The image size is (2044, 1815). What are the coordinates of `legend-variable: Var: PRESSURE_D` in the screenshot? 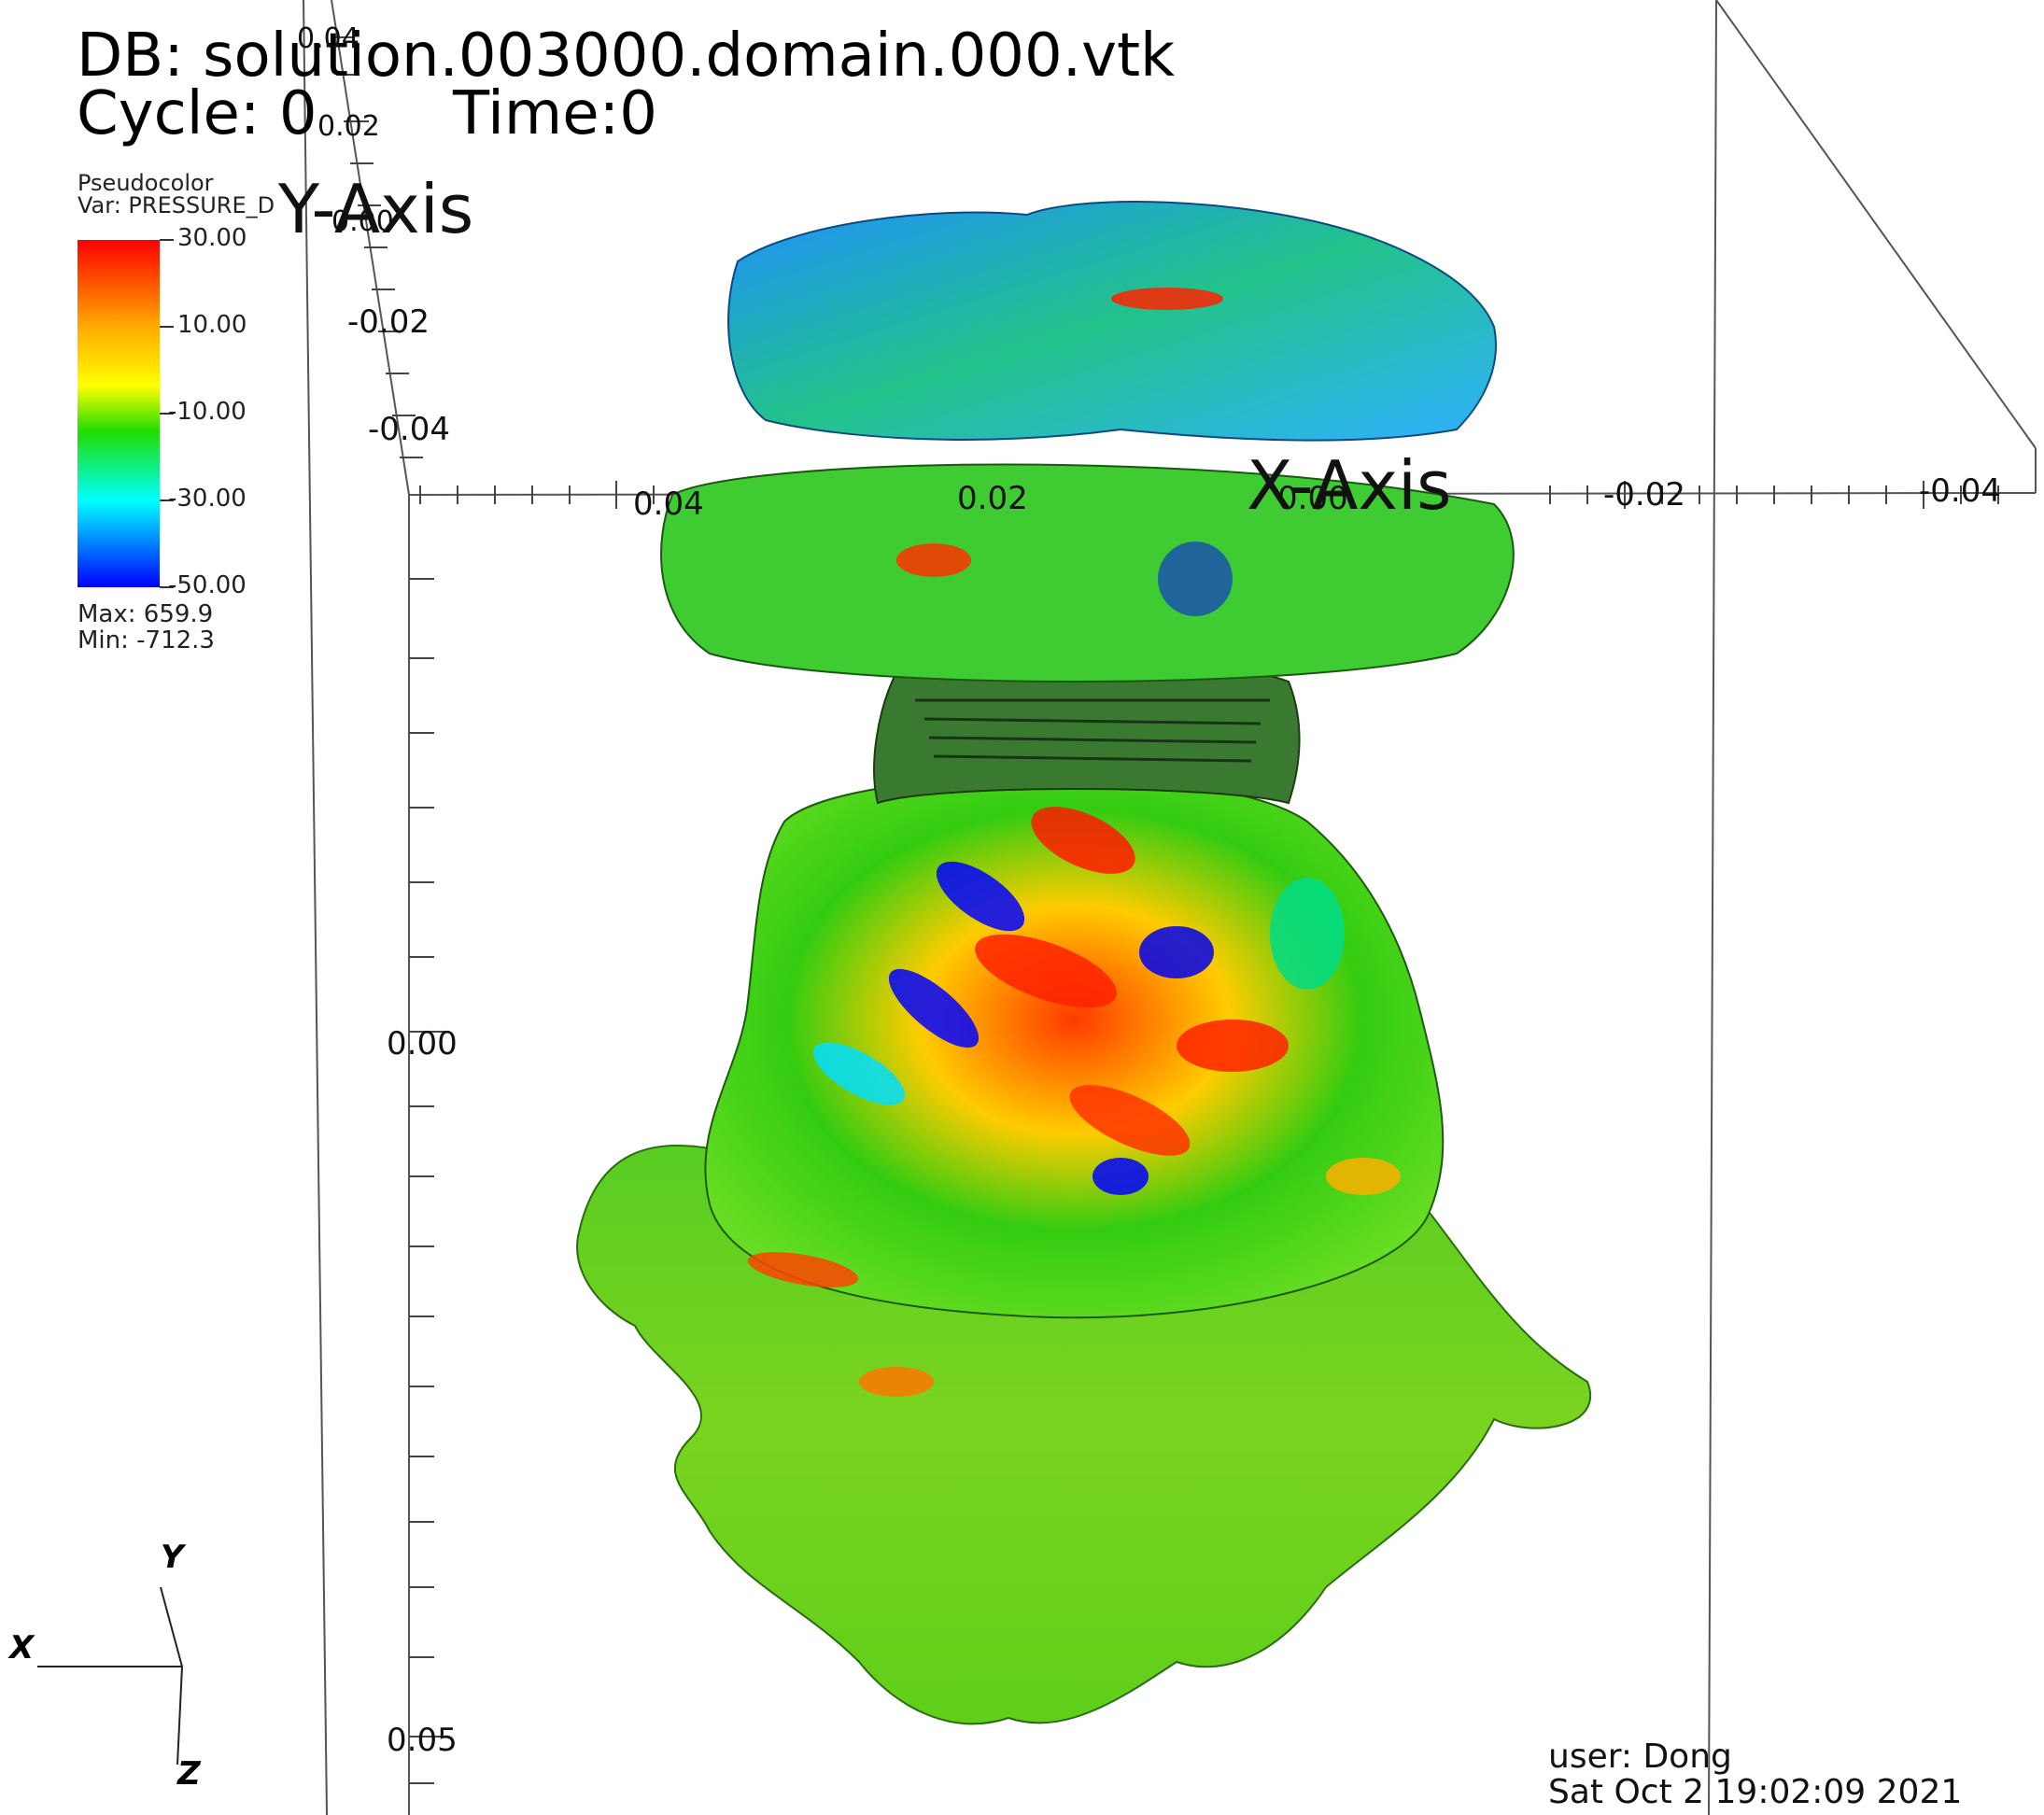 It's located at (176, 205).